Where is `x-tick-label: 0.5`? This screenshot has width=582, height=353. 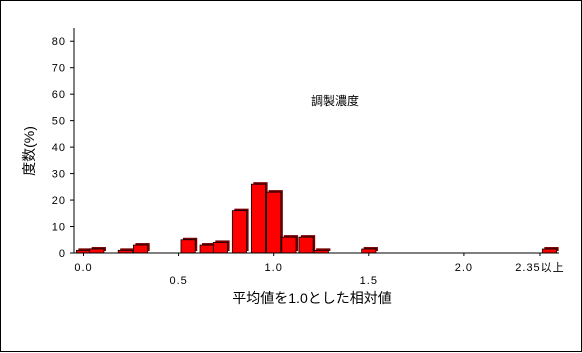 x-tick-label: 0.5 is located at coordinates (178, 281).